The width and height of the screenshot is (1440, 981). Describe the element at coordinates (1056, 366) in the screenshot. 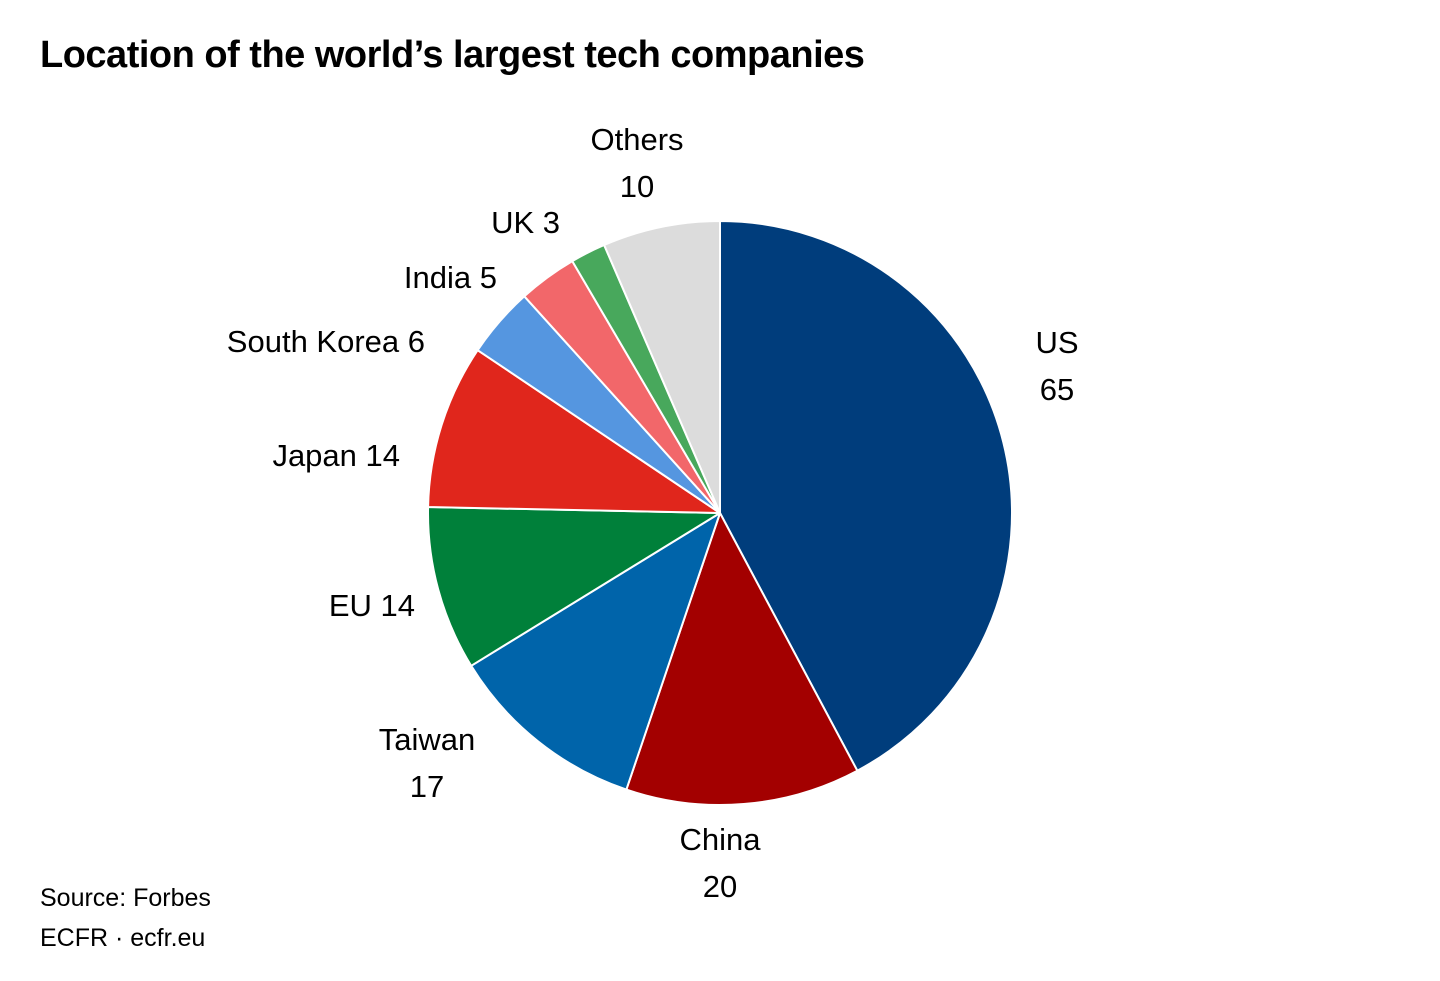

I see `slice-label-us: US 65` at that location.